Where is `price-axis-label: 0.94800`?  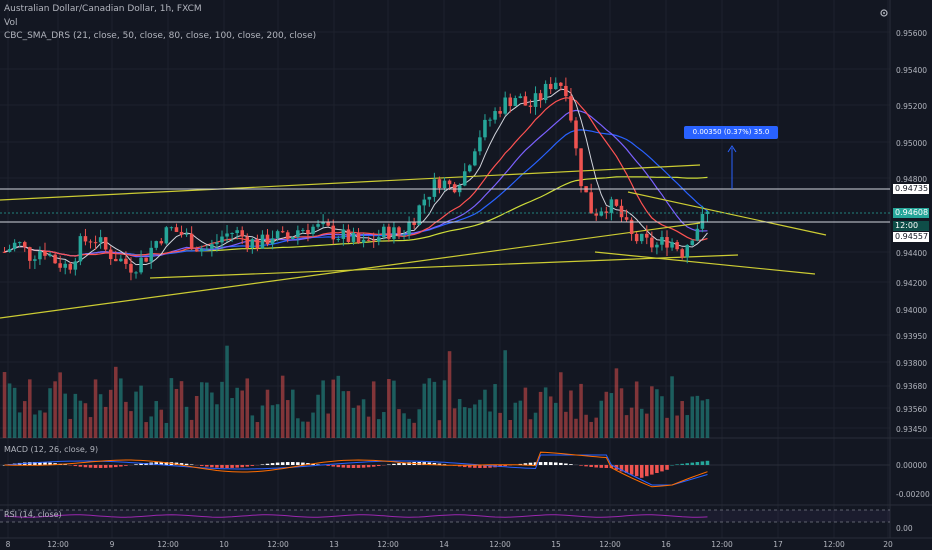
price-axis-label: 0.94800 is located at coordinates (911, 179).